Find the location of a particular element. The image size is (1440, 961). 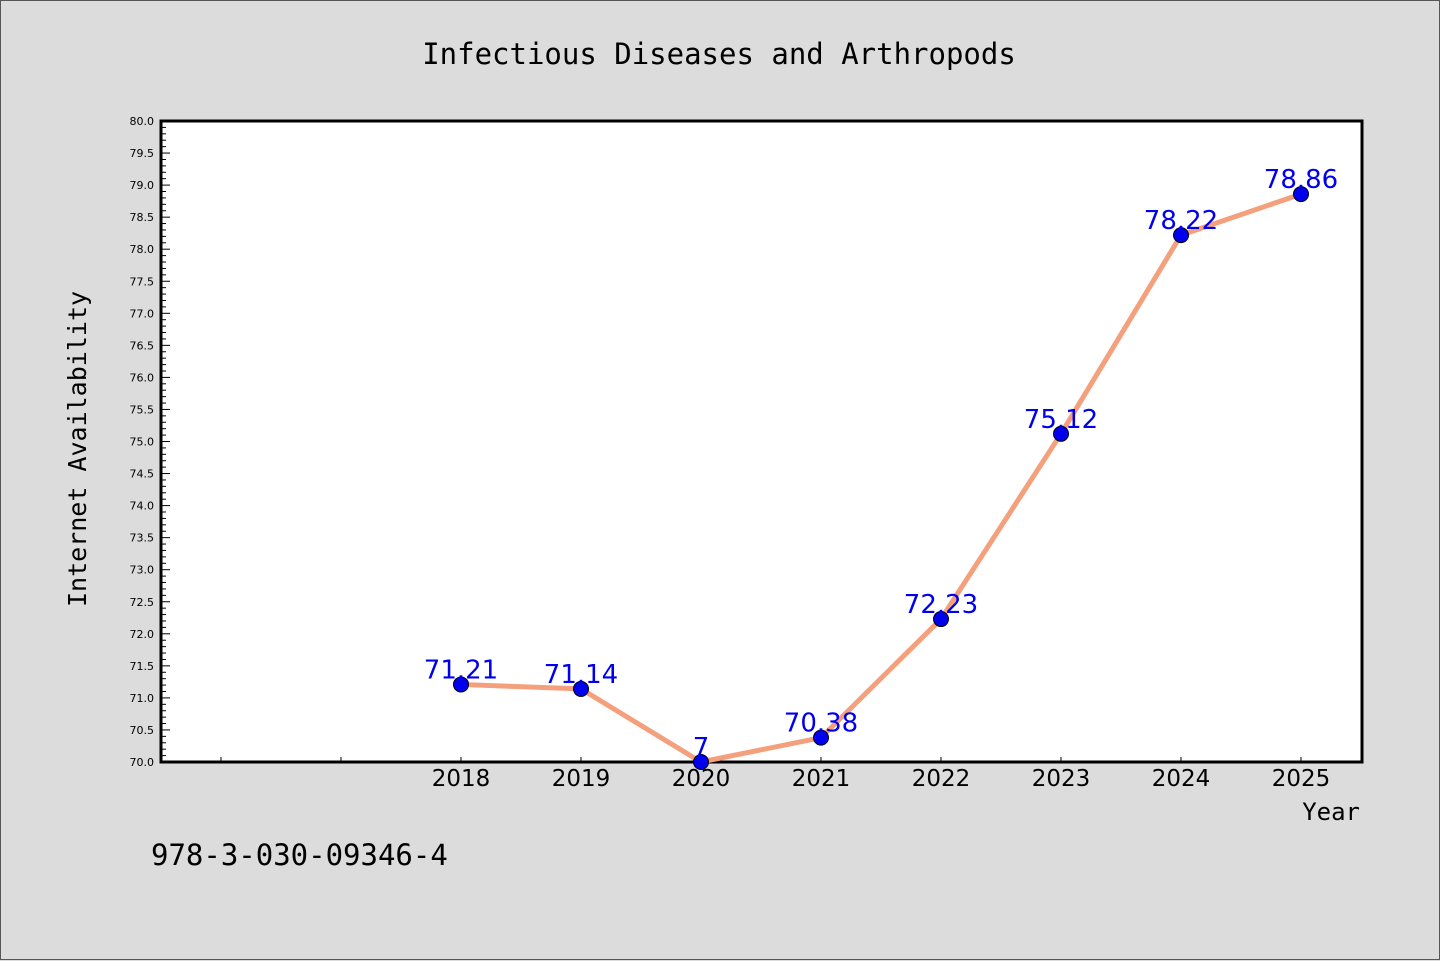

y-tick-label: 73.0 is located at coordinates (142, 570).